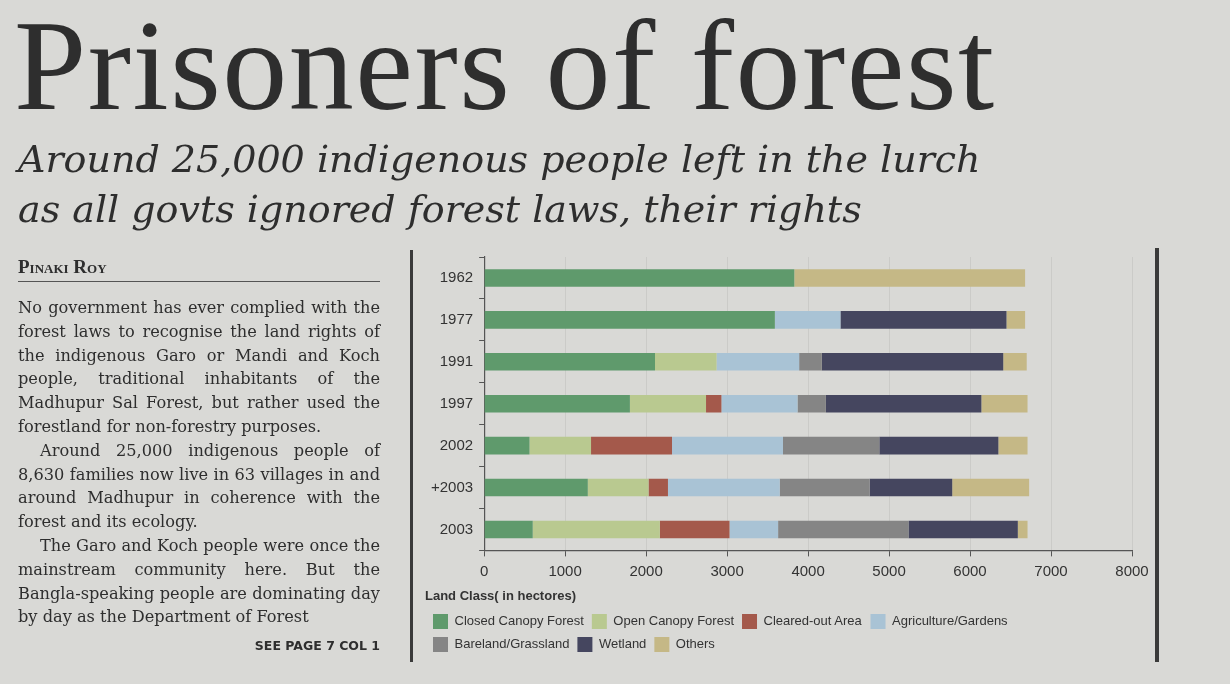 The width and height of the screenshot is (1230, 684). I want to click on text: Around 25,000 indigenous people of 8,630 families now live in 63 villages in and around Madhupur in coherence with the forest and its ecology., so click(199, 486).